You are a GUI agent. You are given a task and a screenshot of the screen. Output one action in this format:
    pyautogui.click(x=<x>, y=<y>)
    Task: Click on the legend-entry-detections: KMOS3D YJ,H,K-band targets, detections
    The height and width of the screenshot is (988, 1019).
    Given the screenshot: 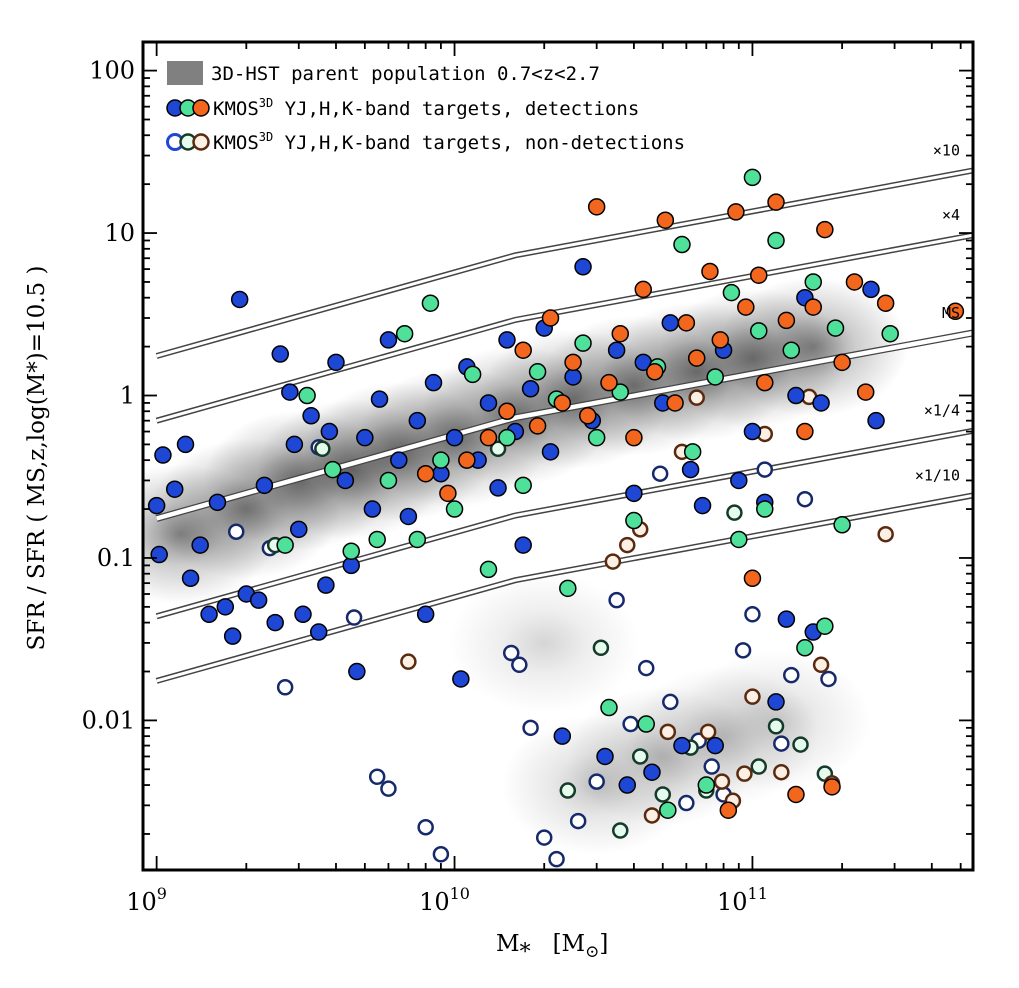 What is the action you would take?
    pyautogui.click(x=426, y=108)
    